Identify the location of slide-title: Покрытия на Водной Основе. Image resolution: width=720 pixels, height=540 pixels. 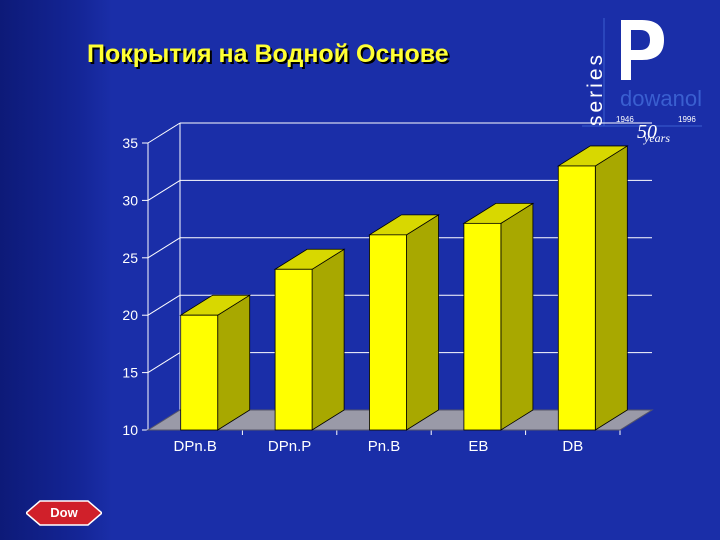
(268, 54).